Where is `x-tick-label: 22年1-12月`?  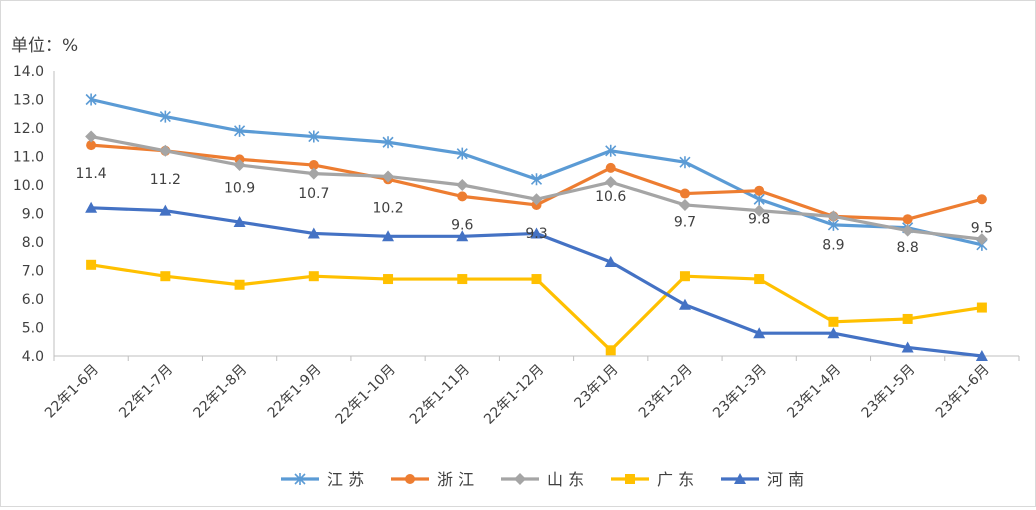
x-tick-label: 22年1-12月 is located at coordinates (514, 395).